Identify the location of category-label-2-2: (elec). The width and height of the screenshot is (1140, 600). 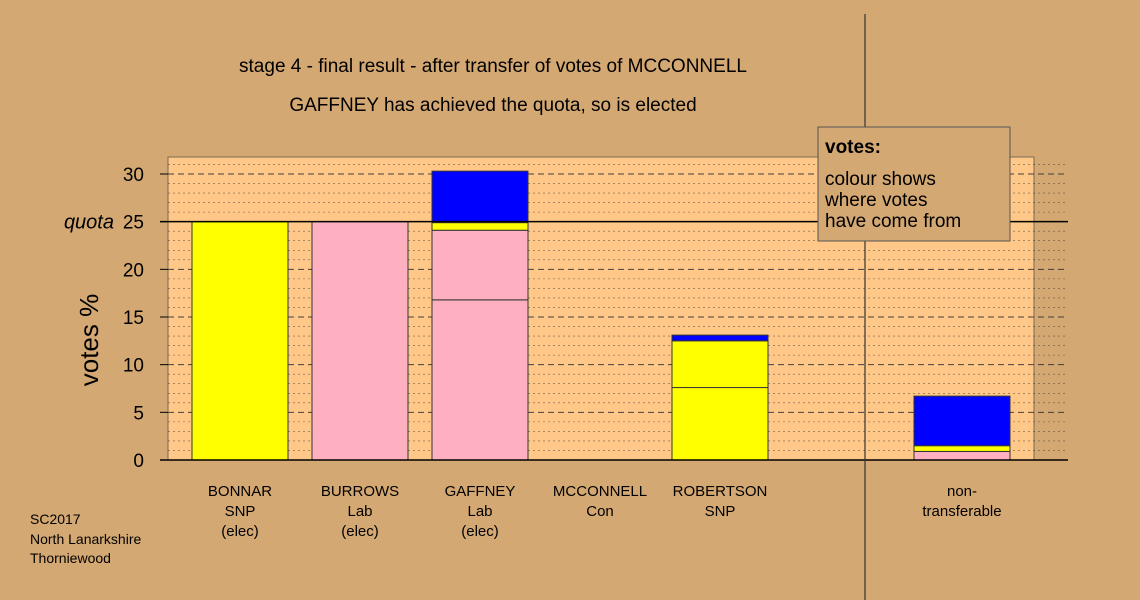
(480, 531).